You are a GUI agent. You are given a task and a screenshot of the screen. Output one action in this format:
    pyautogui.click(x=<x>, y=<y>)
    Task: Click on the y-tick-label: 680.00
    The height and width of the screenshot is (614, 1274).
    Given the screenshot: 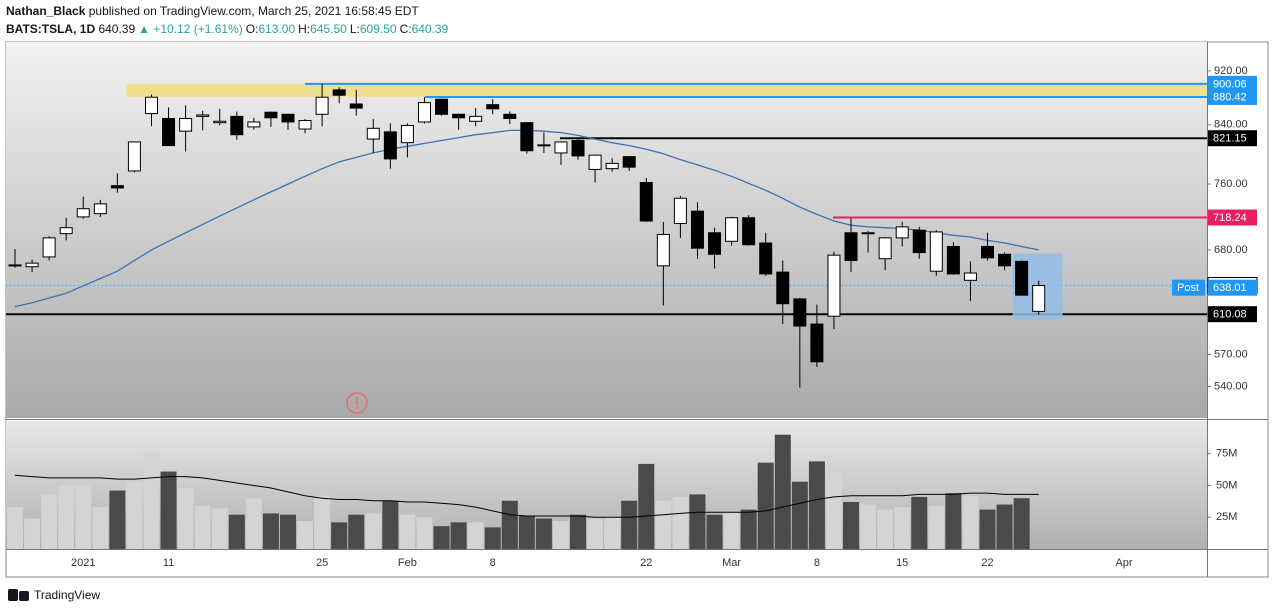 What is the action you would take?
    pyautogui.click(x=1231, y=250)
    